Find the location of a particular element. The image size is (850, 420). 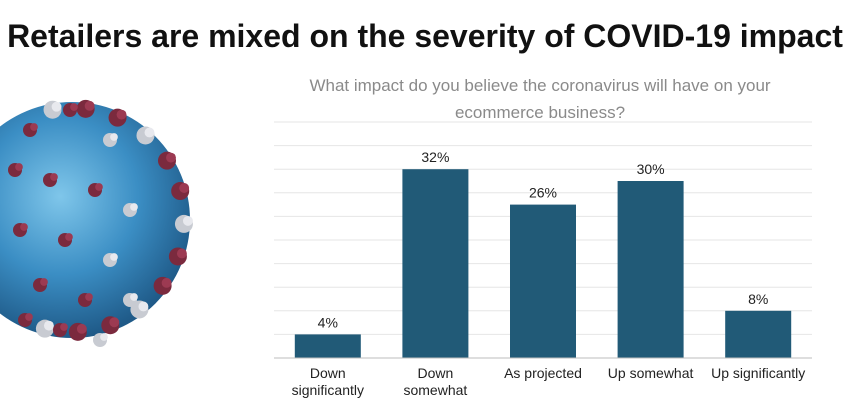

category-label: As projected is located at coordinates (543, 373).